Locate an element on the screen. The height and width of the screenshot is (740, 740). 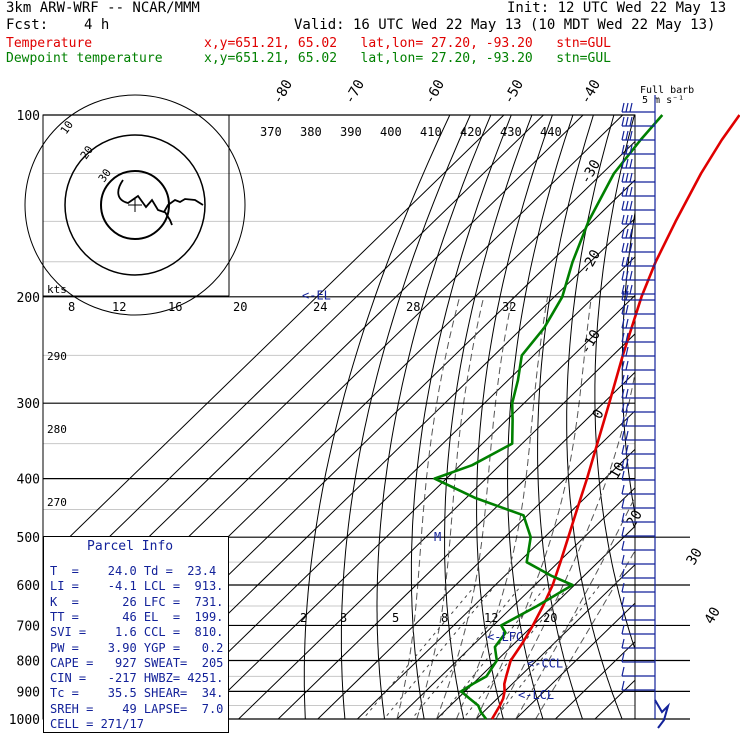
isotherm-label: -30 is located at coordinates (591, 172).